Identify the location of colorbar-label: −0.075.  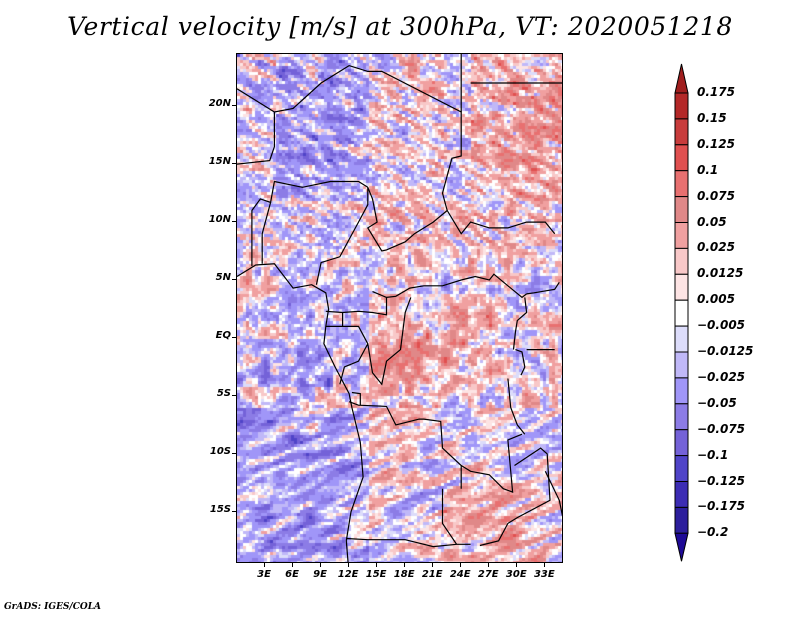
(721, 428).